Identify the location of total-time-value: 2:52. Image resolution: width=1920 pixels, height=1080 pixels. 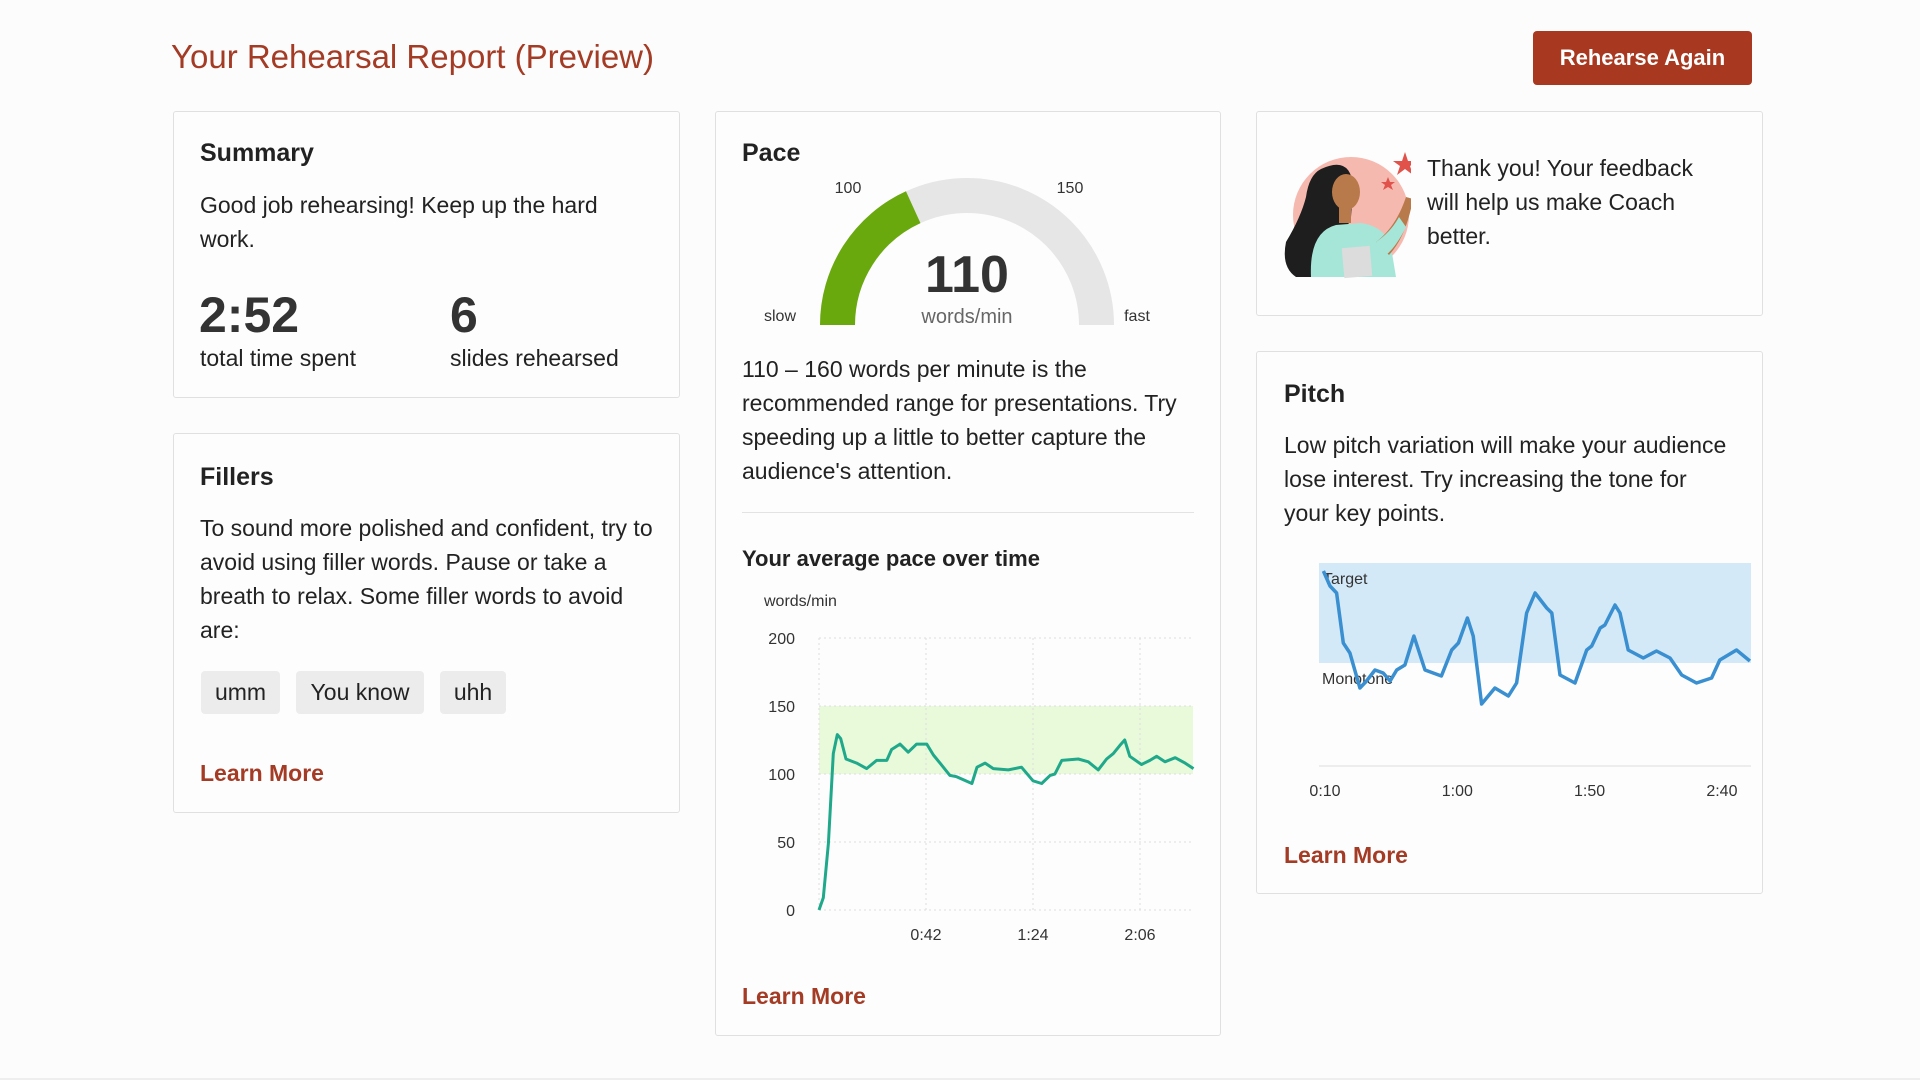
(249, 315).